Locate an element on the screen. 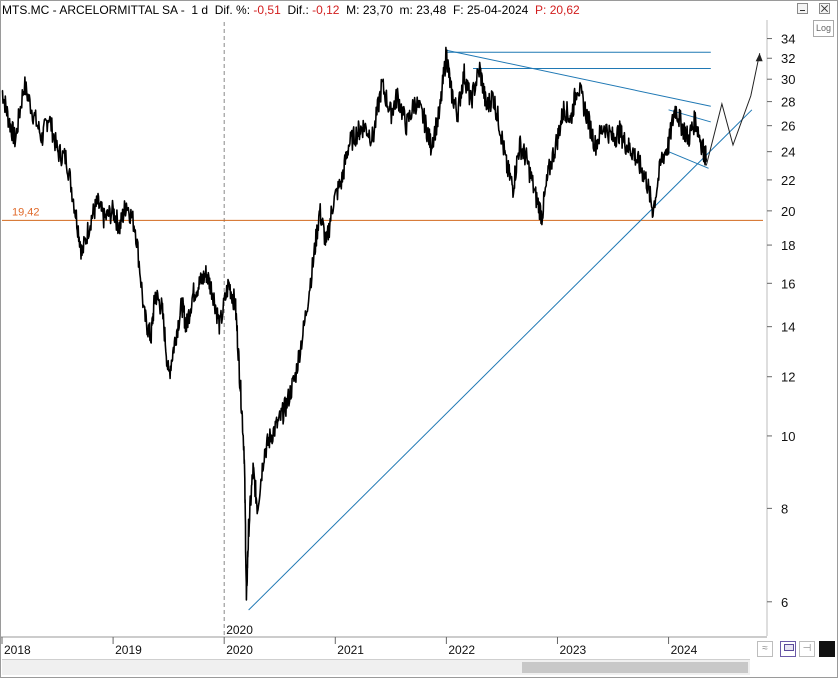 The height and width of the screenshot is (678, 838). x-tick-label: 2023 is located at coordinates (572, 650).